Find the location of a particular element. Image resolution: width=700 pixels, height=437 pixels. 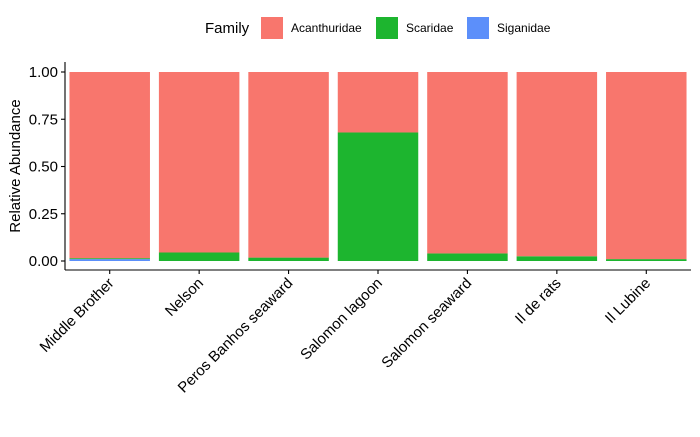

legend-title: Family is located at coordinates (227, 28).